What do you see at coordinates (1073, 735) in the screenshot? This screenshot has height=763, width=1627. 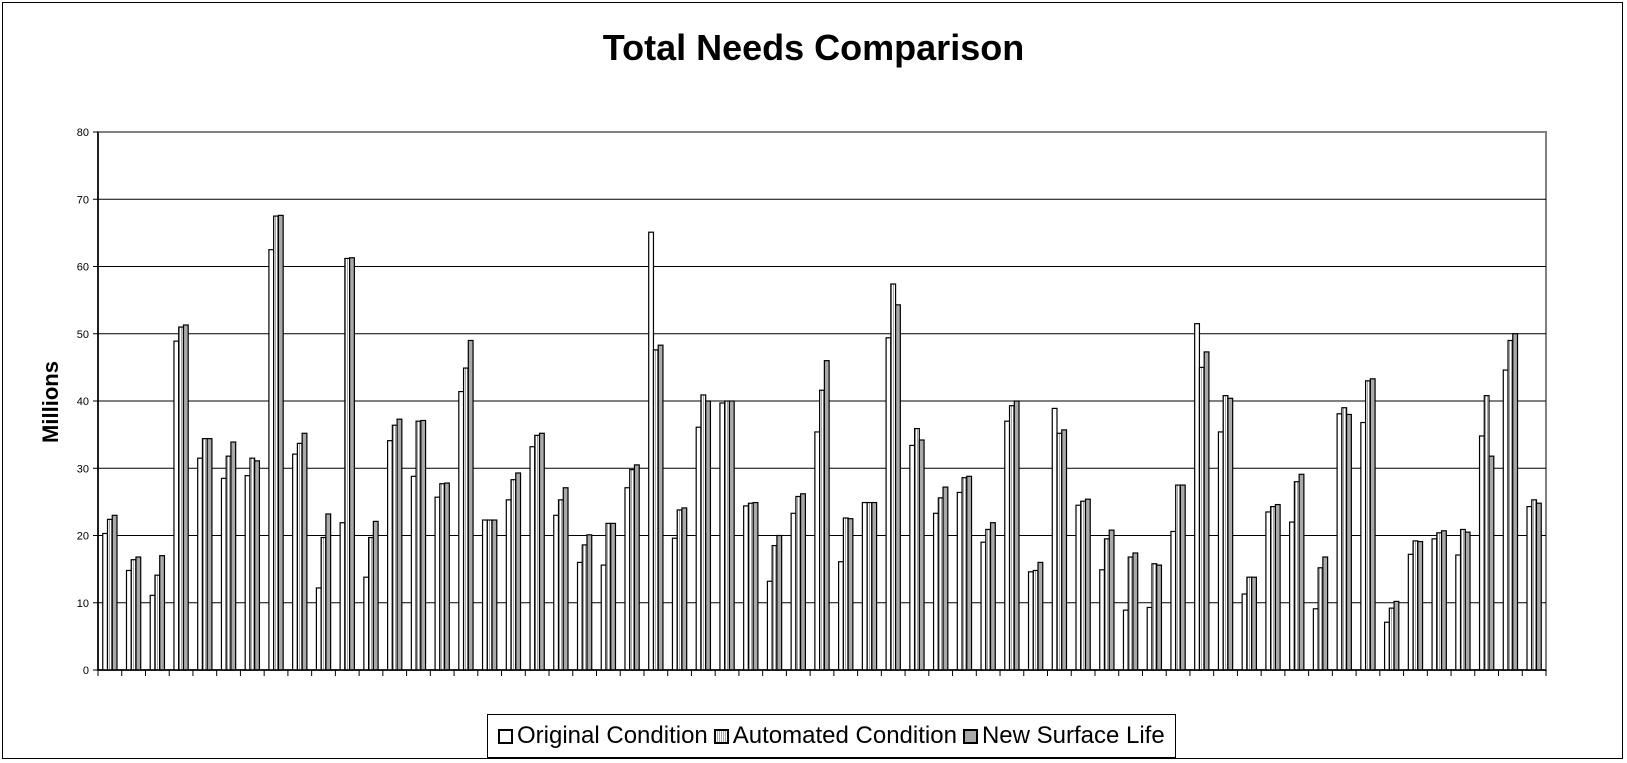 I see `legend-label-new-surface: New Surface Life` at bounding box center [1073, 735].